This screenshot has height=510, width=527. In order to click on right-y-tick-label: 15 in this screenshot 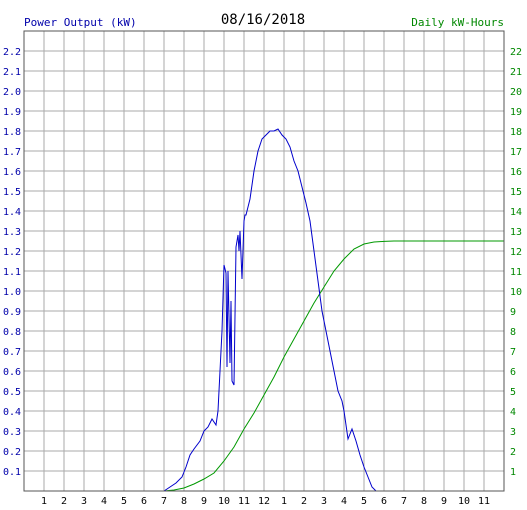, I will do `click(516, 192)`.